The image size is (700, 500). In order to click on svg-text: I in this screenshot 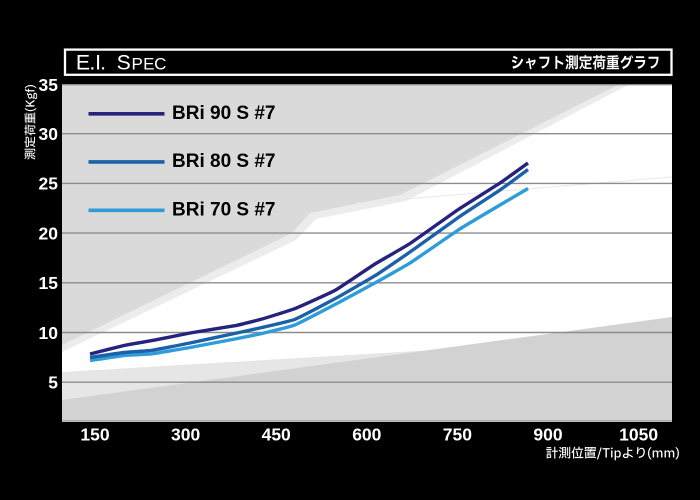, I will do `click(98, 63)`.